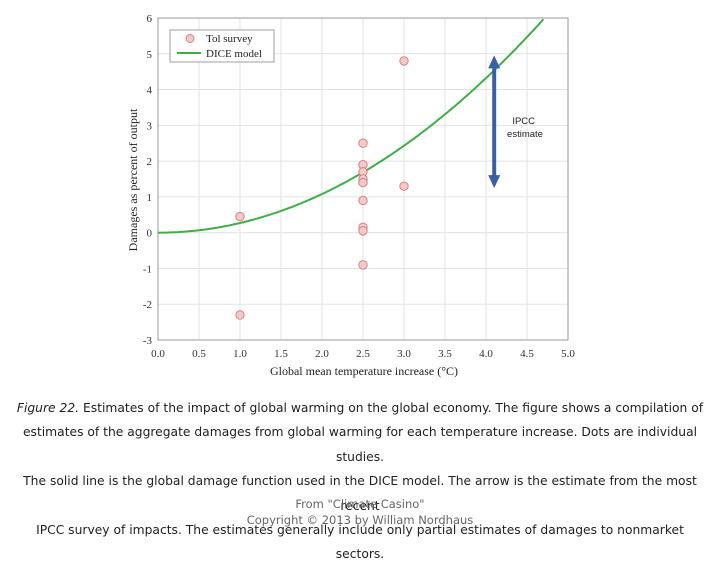 The height and width of the screenshot is (567, 720). Describe the element at coordinates (150, 162) in the screenshot. I see `y-tick-label: 2` at that location.